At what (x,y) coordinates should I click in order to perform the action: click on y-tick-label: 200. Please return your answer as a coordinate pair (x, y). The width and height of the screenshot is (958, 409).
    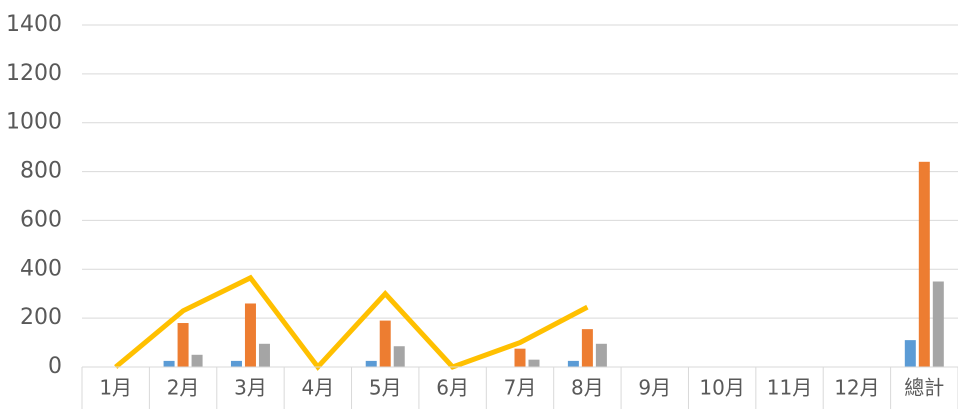
    Looking at the image, I should click on (41, 317).